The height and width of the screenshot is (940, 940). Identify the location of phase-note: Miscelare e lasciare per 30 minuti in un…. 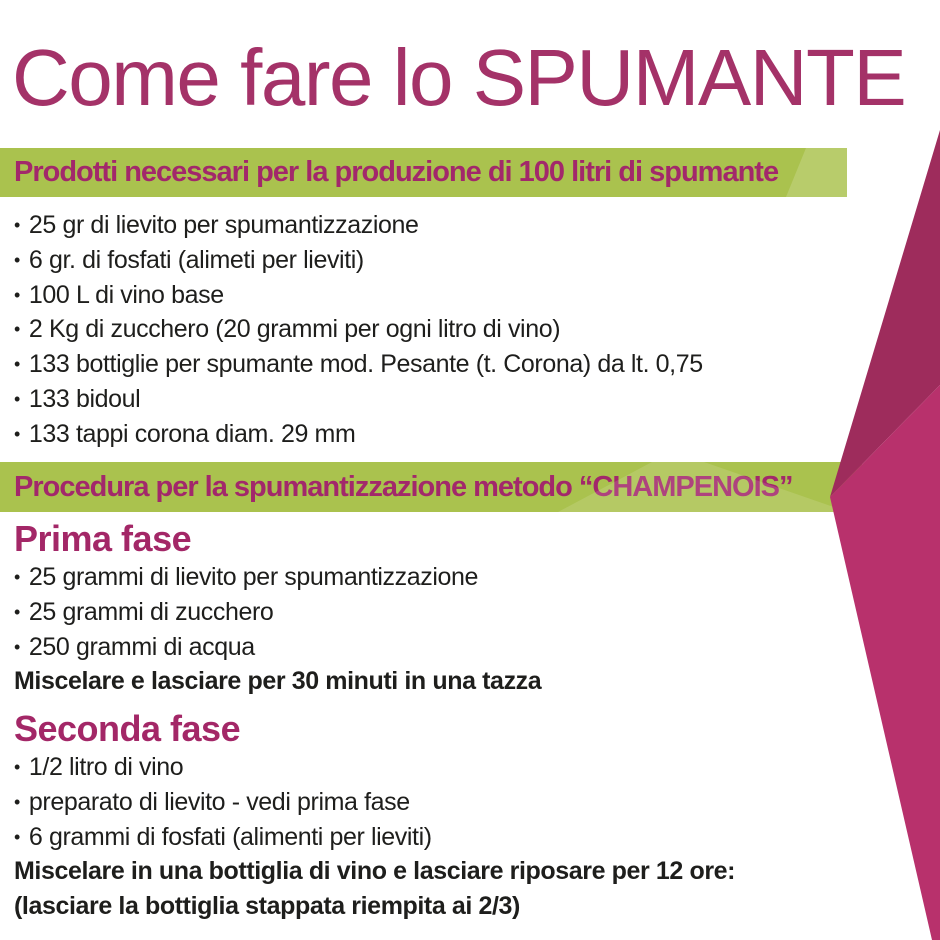
(278, 681).